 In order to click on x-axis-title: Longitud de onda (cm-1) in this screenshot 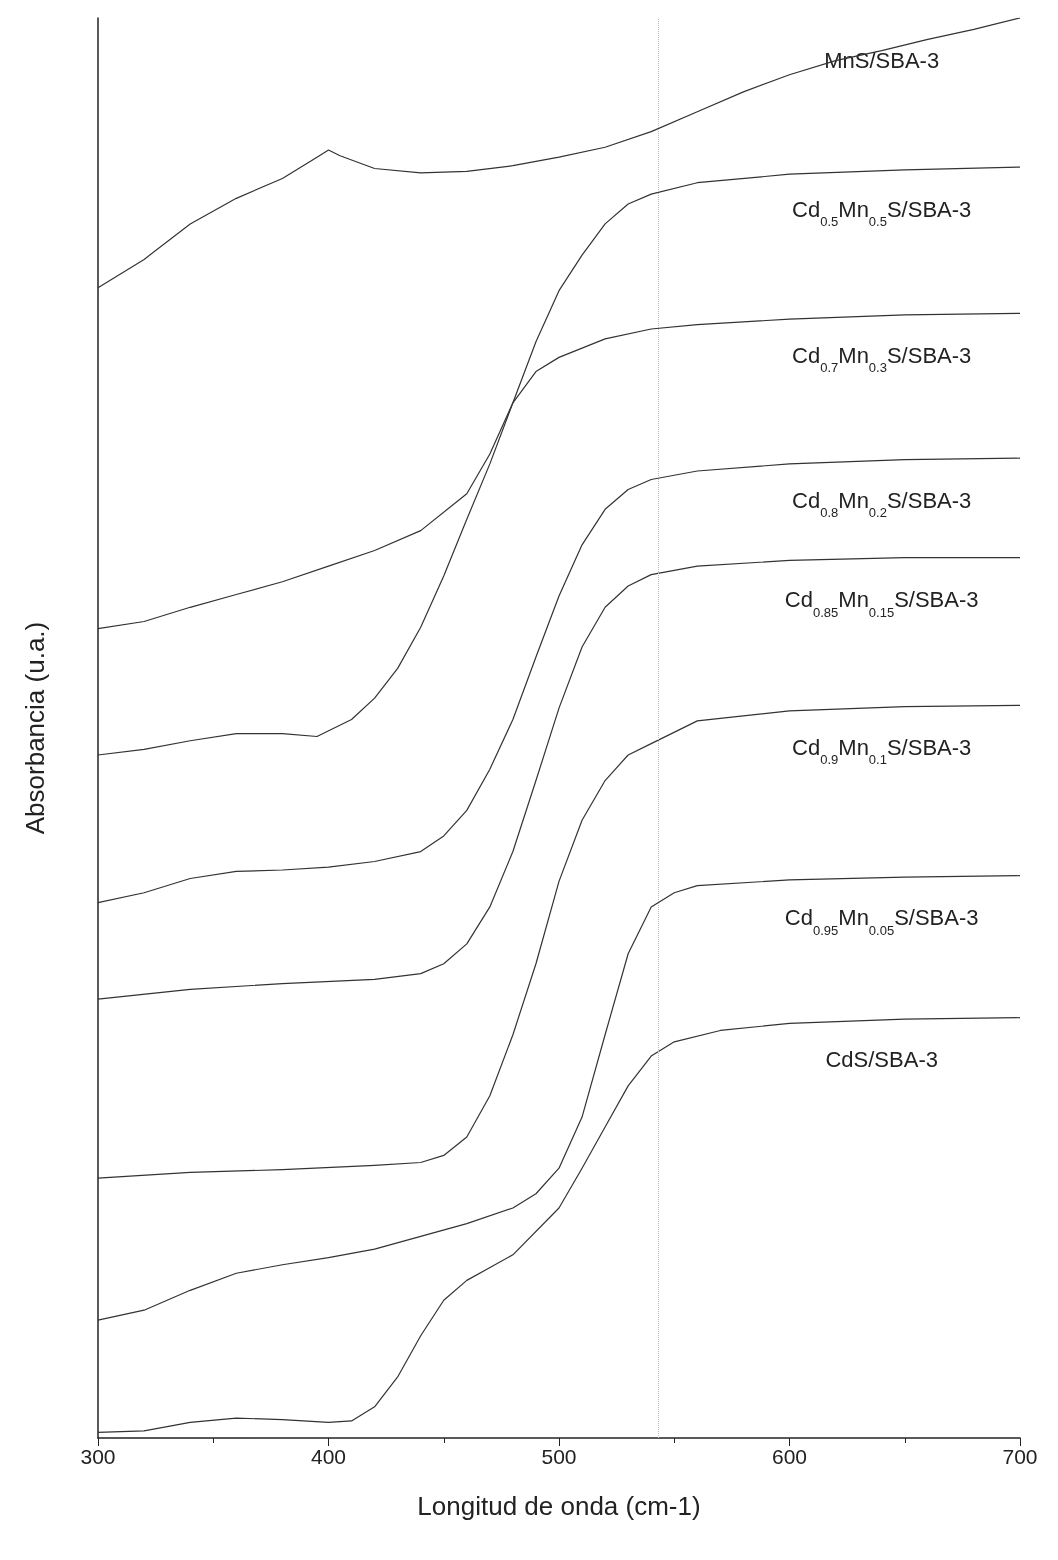, I will do `click(559, 1506)`.